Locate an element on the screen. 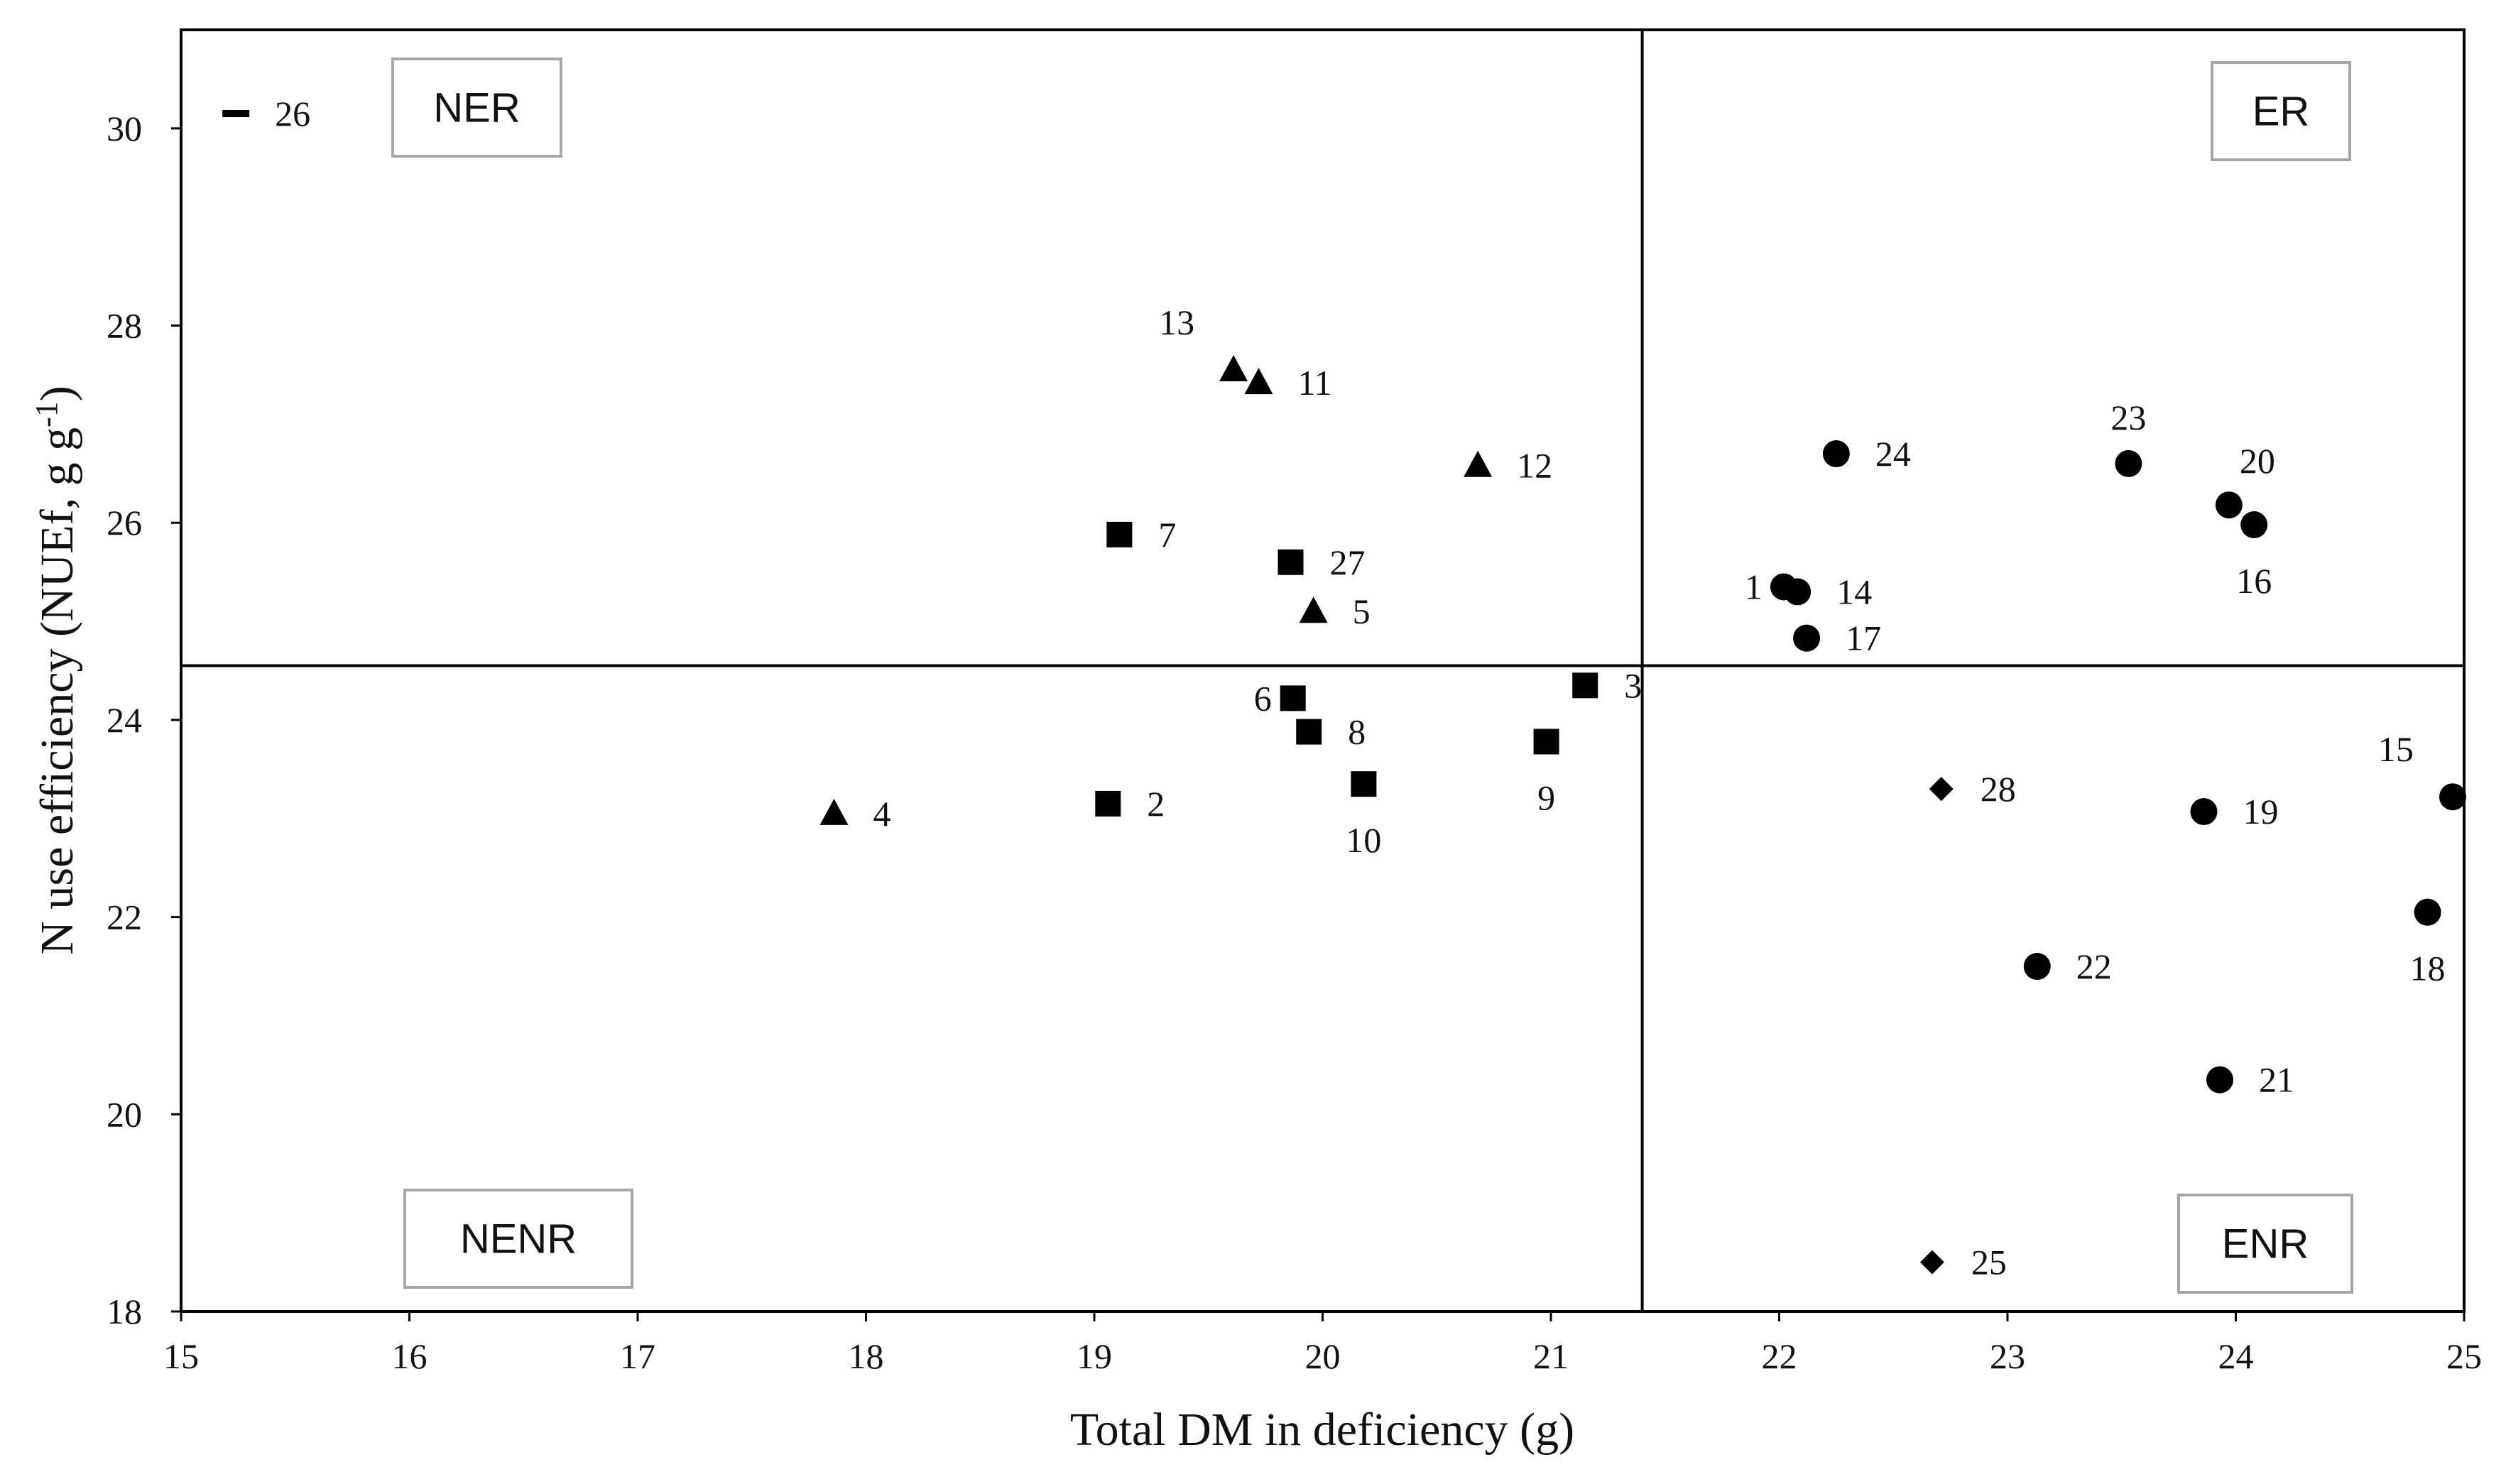 Image resolution: width=2506 pixels, height=1484 pixels. point-label-3: 3 is located at coordinates (1633, 685).